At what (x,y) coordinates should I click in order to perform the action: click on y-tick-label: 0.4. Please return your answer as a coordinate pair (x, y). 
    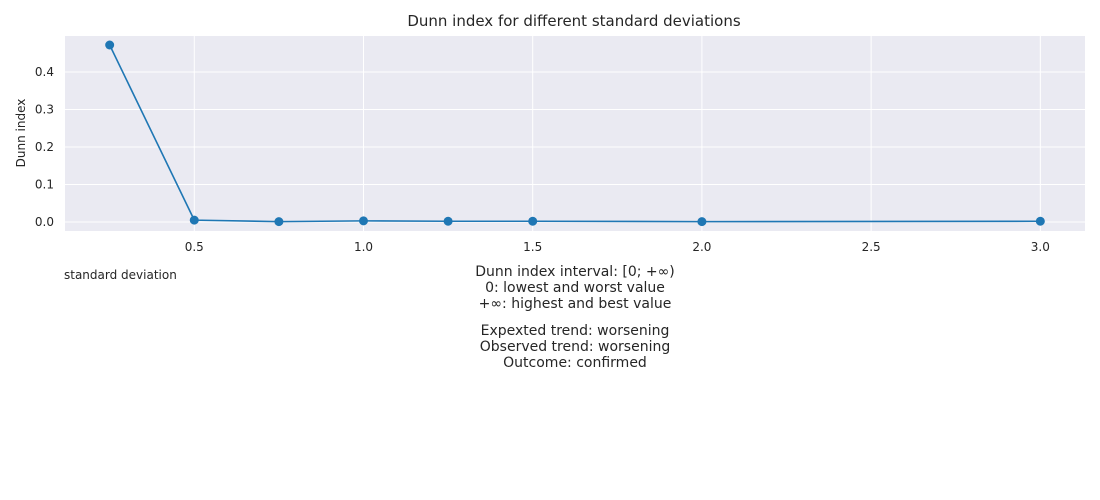
    Looking at the image, I should click on (44, 72).